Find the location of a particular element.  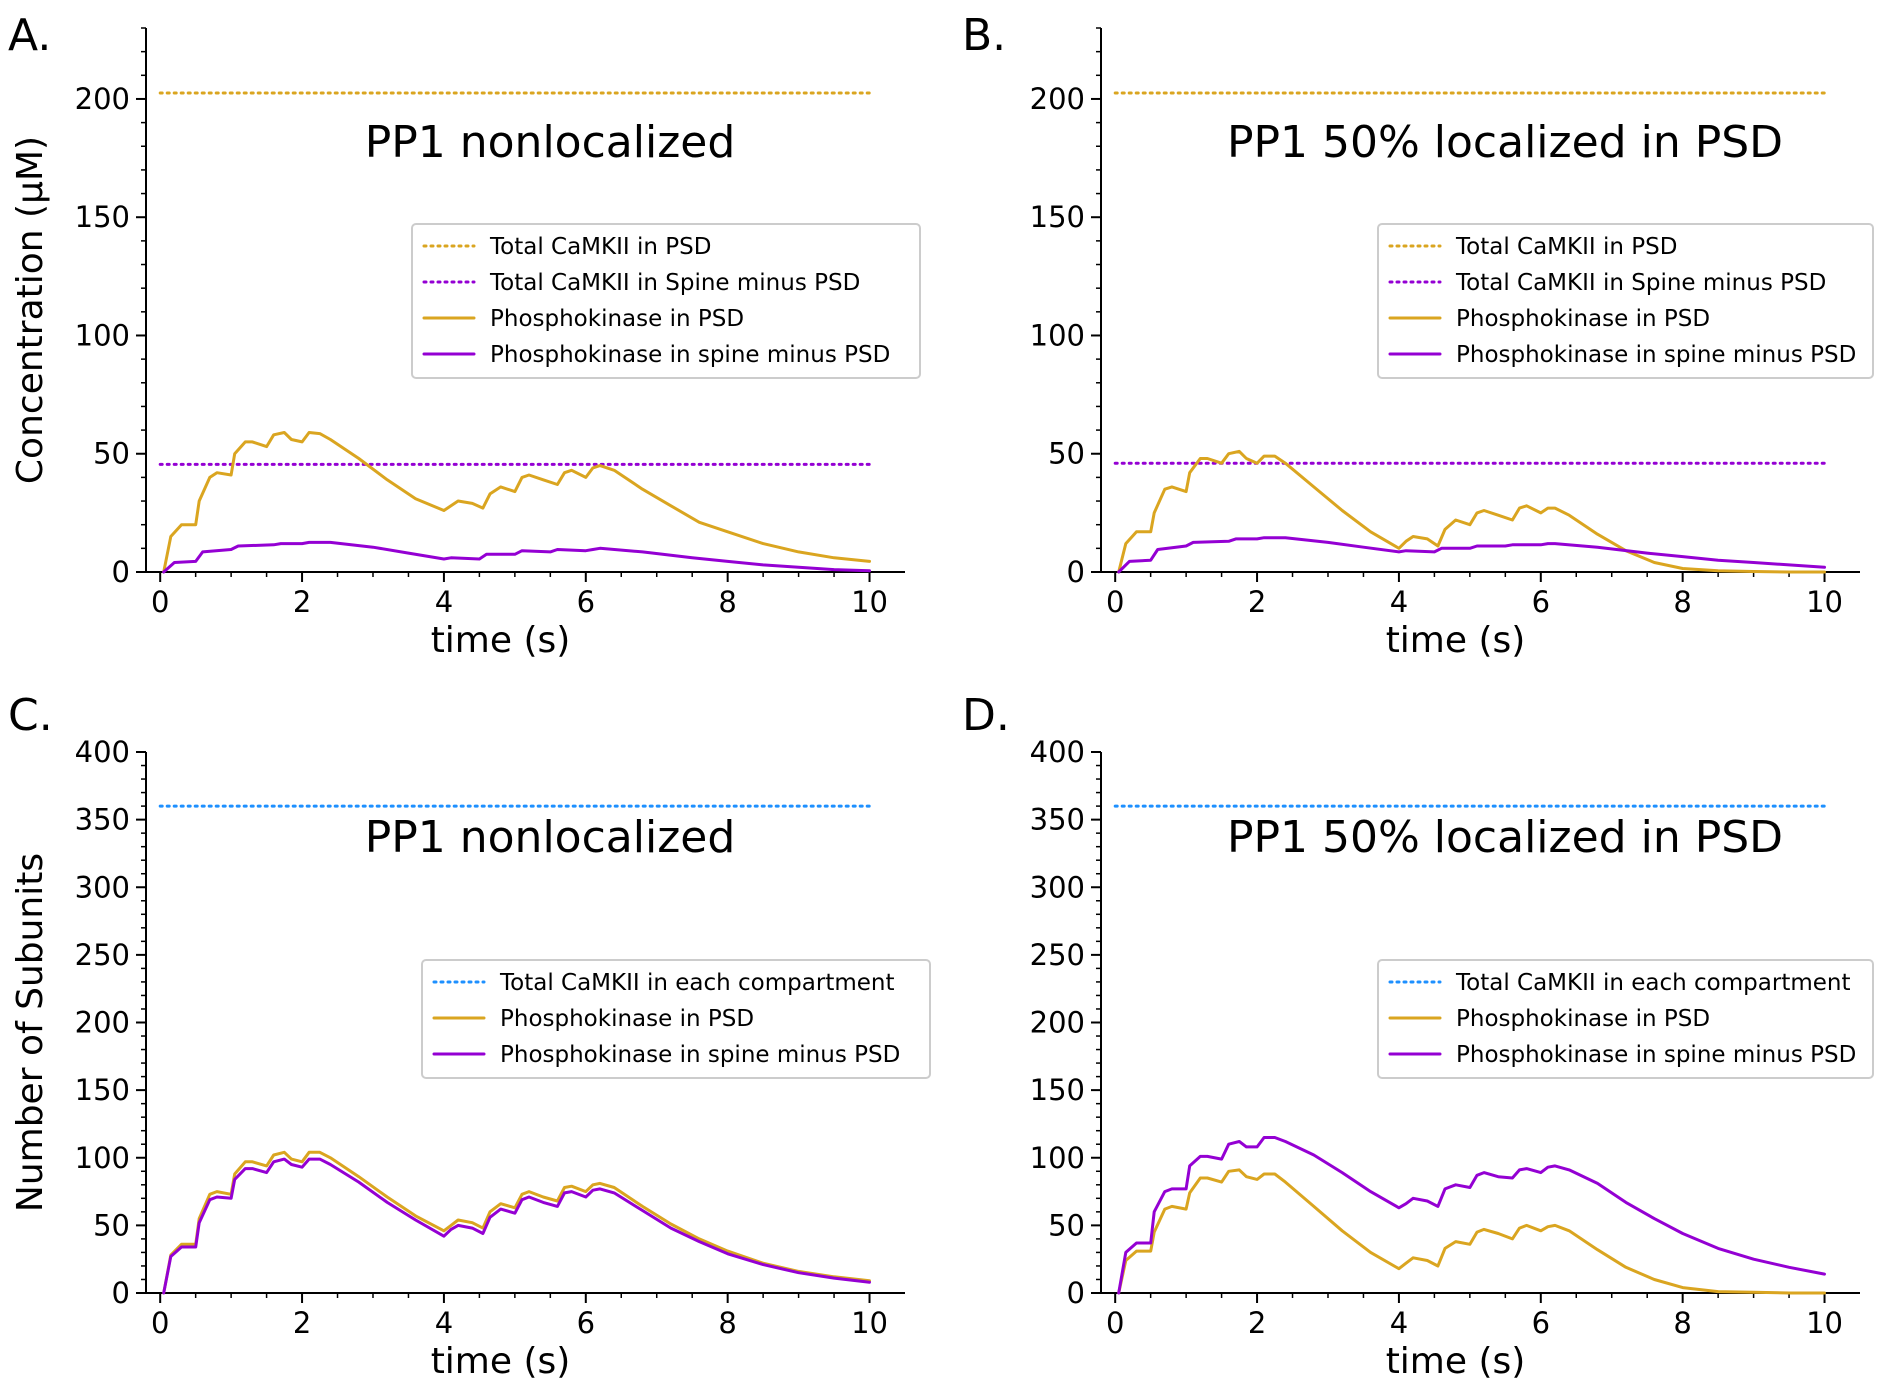

panel-label: B. is located at coordinates (984, 35).